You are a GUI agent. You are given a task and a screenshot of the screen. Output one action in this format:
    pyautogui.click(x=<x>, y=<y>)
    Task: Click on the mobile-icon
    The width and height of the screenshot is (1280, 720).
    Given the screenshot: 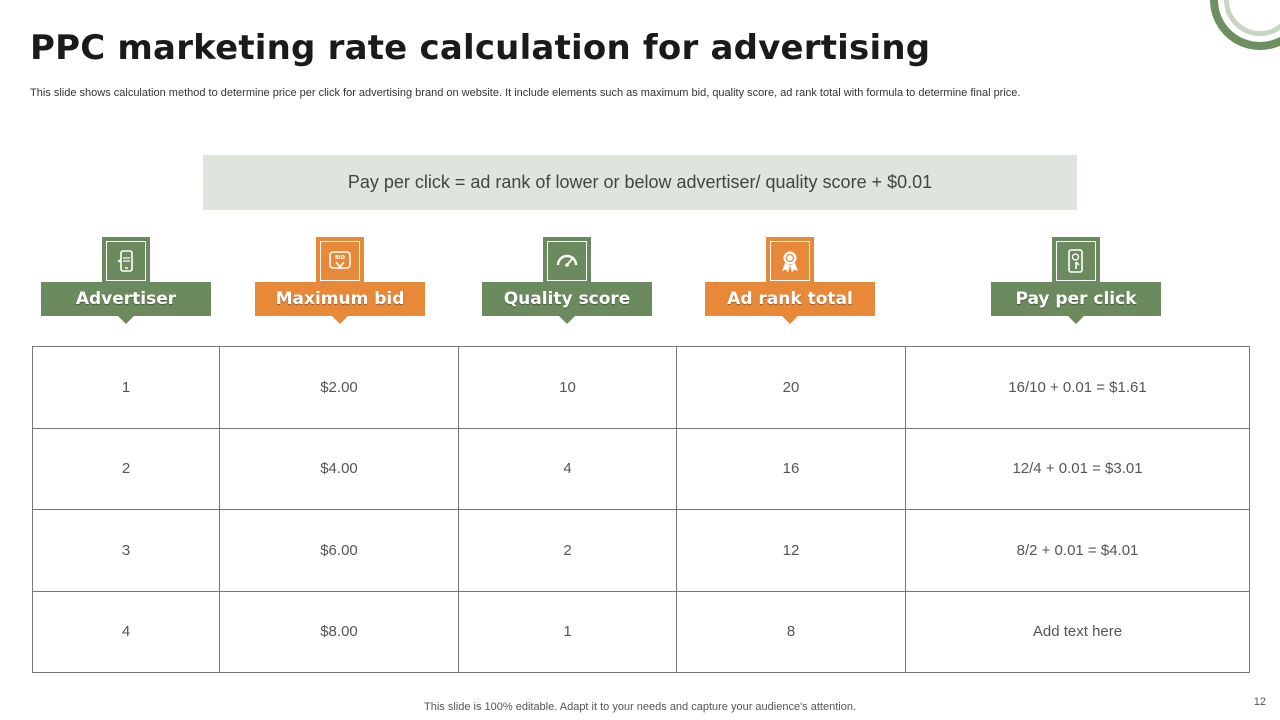 What is the action you would take?
    pyautogui.click(x=125, y=261)
    